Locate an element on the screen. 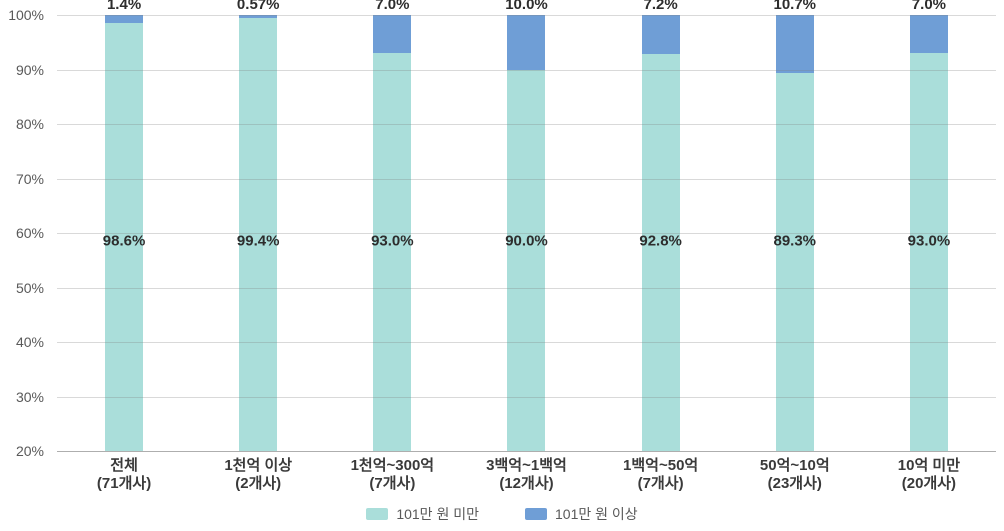 The height and width of the screenshot is (531, 1004). y-axis: 20% 30% 40% 50% 60% 70% 80% 90% 100% is located at coordinates (25, 233).